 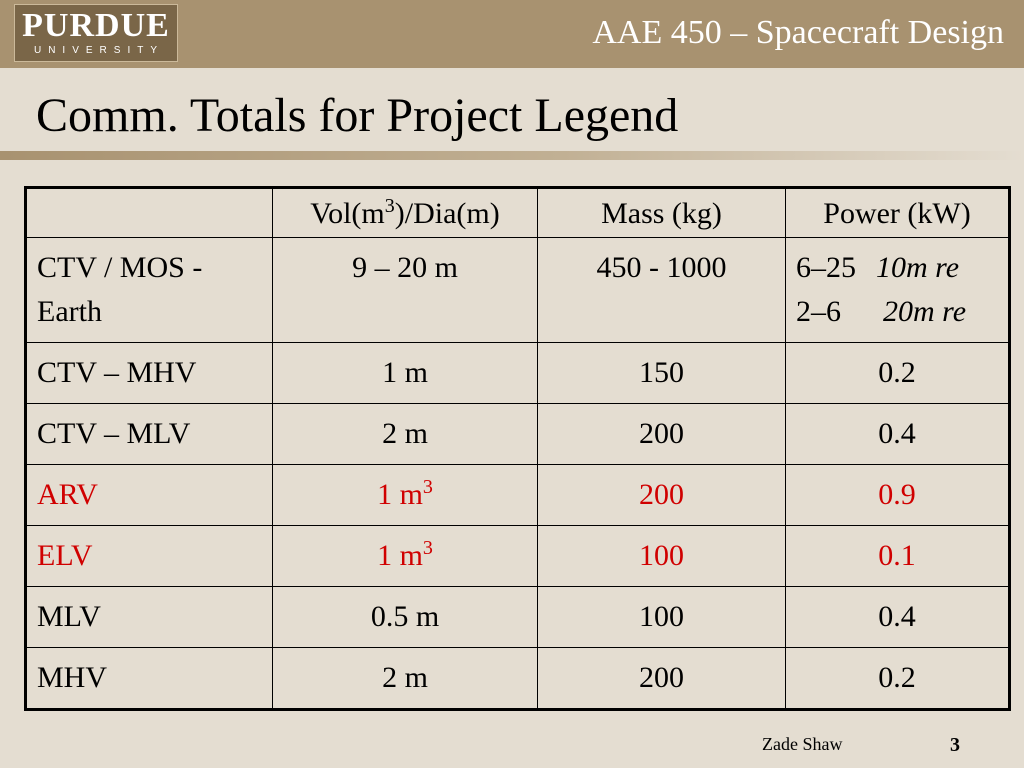 I want to click on row-label: ARV, so click(x=149, y=495).